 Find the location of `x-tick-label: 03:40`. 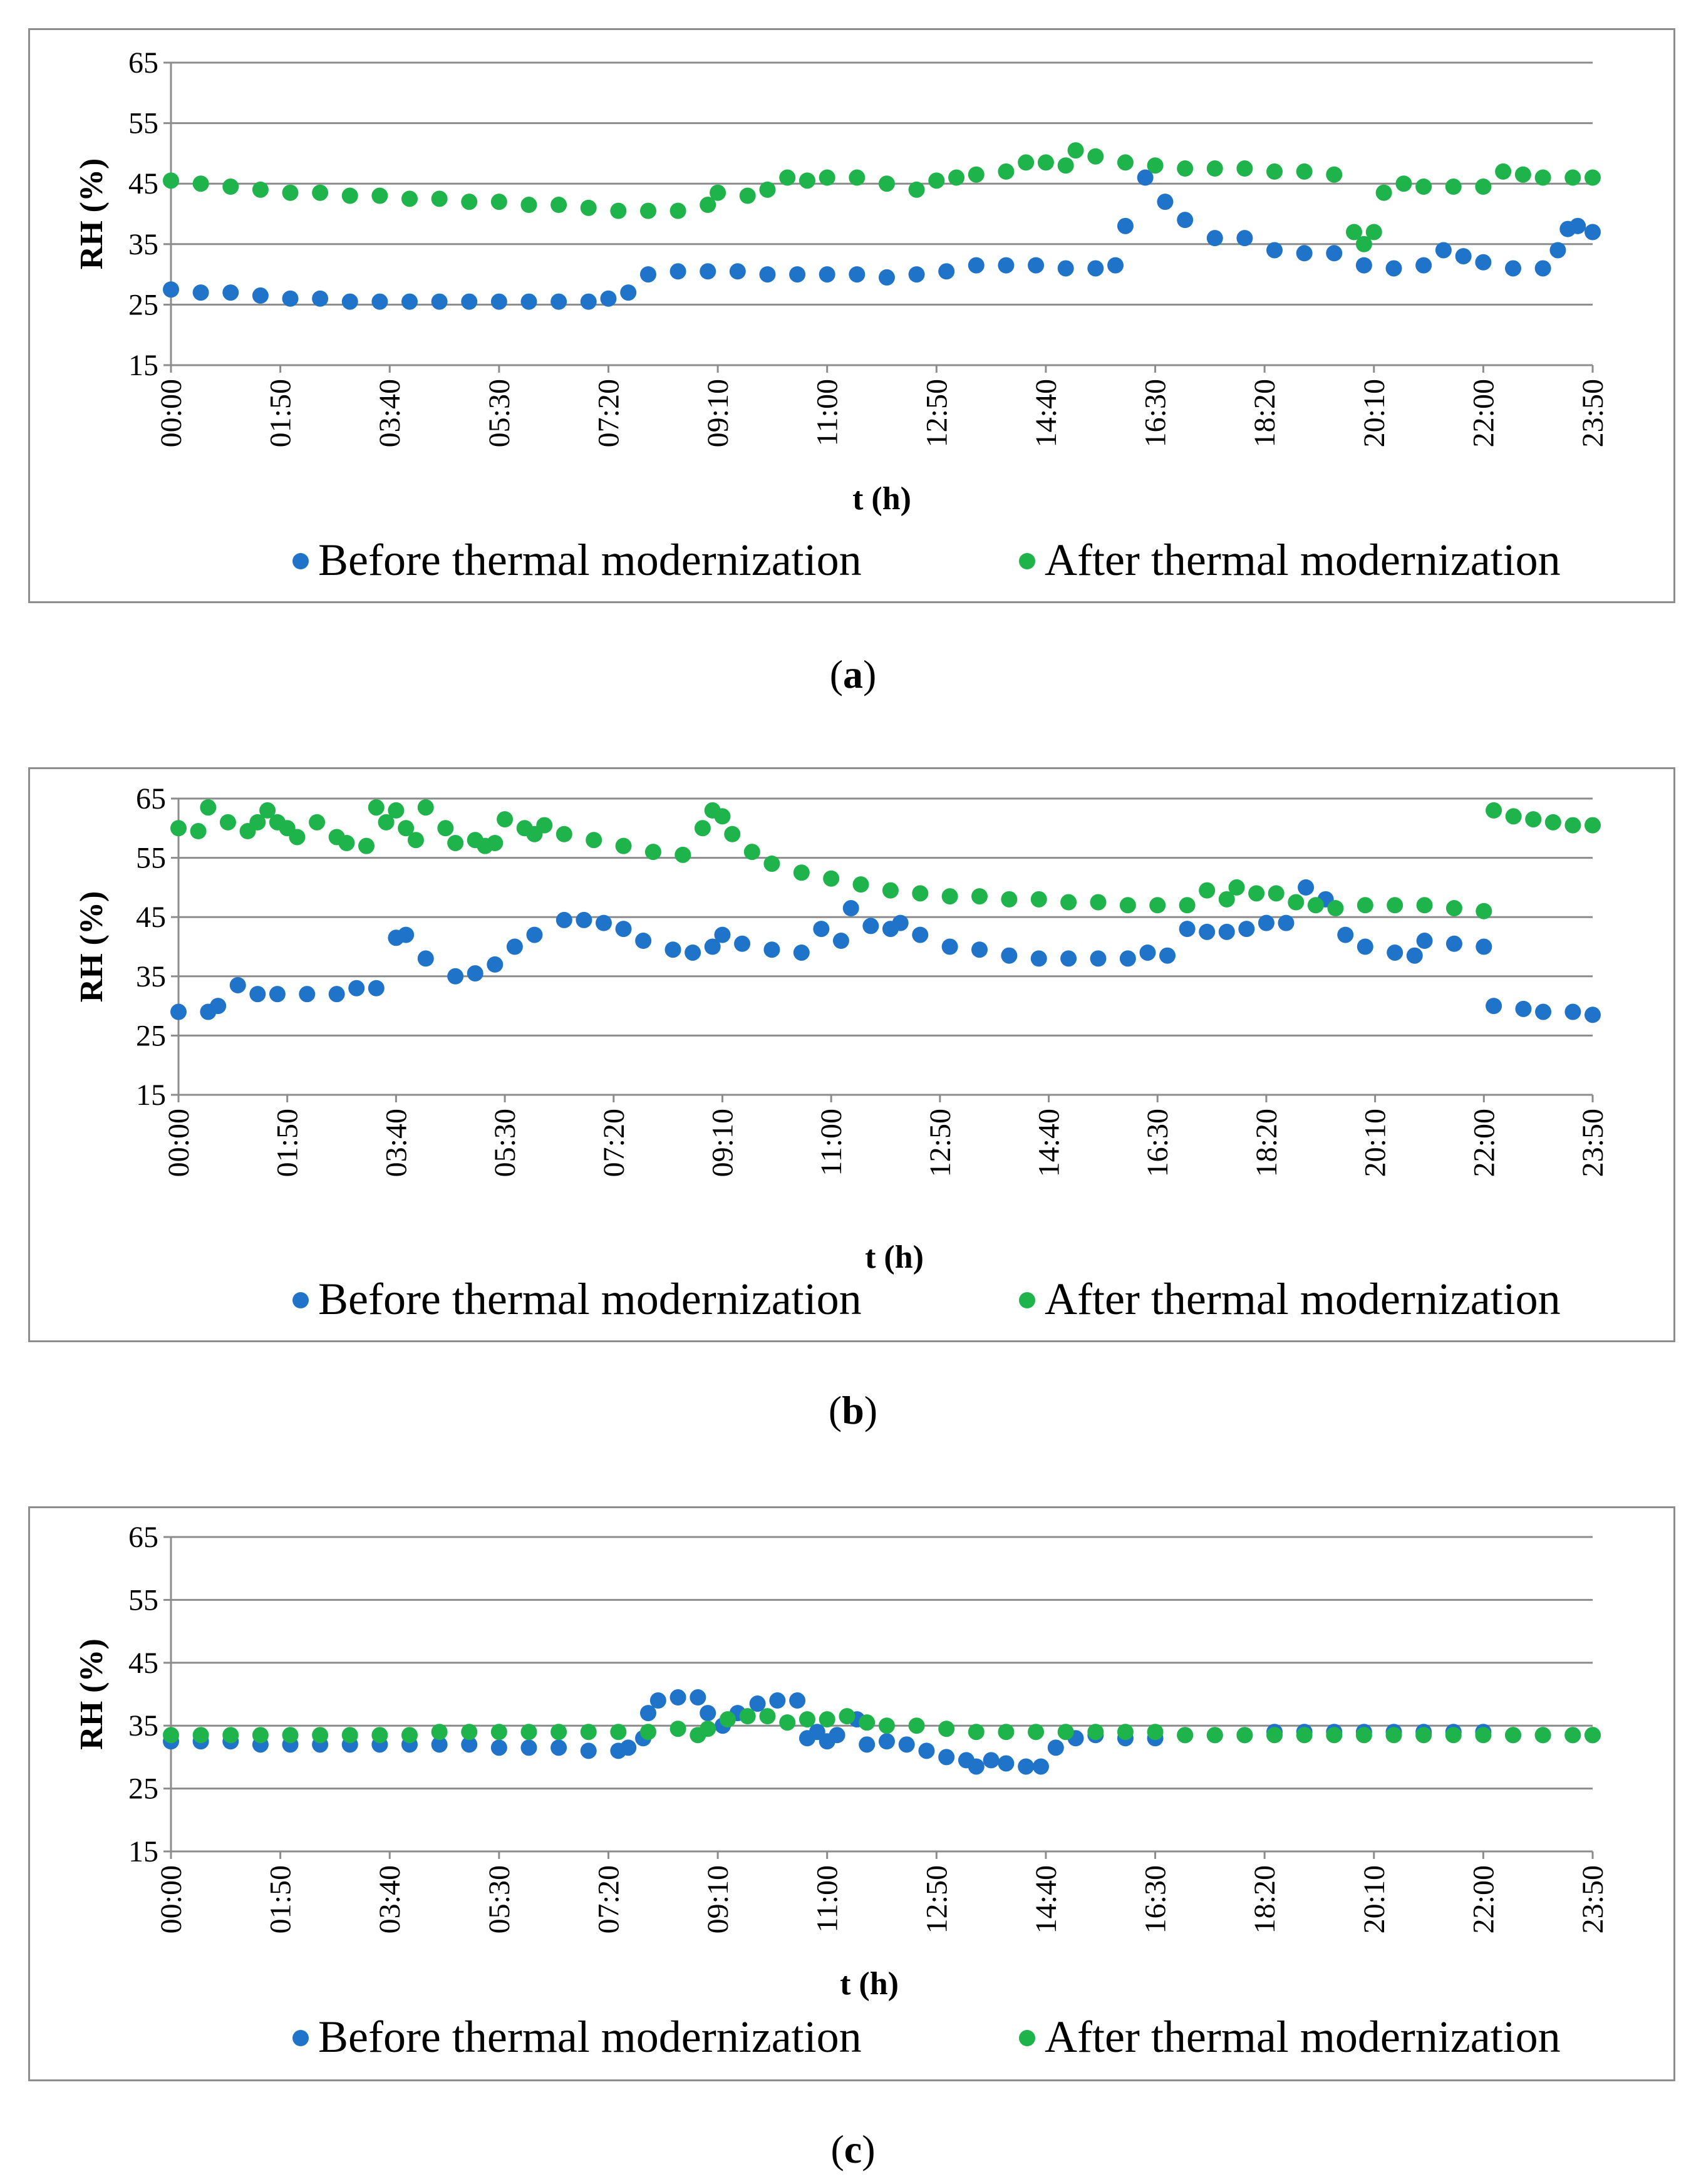

x-tick-label: 03:40 is located at coordinates (389, 413).